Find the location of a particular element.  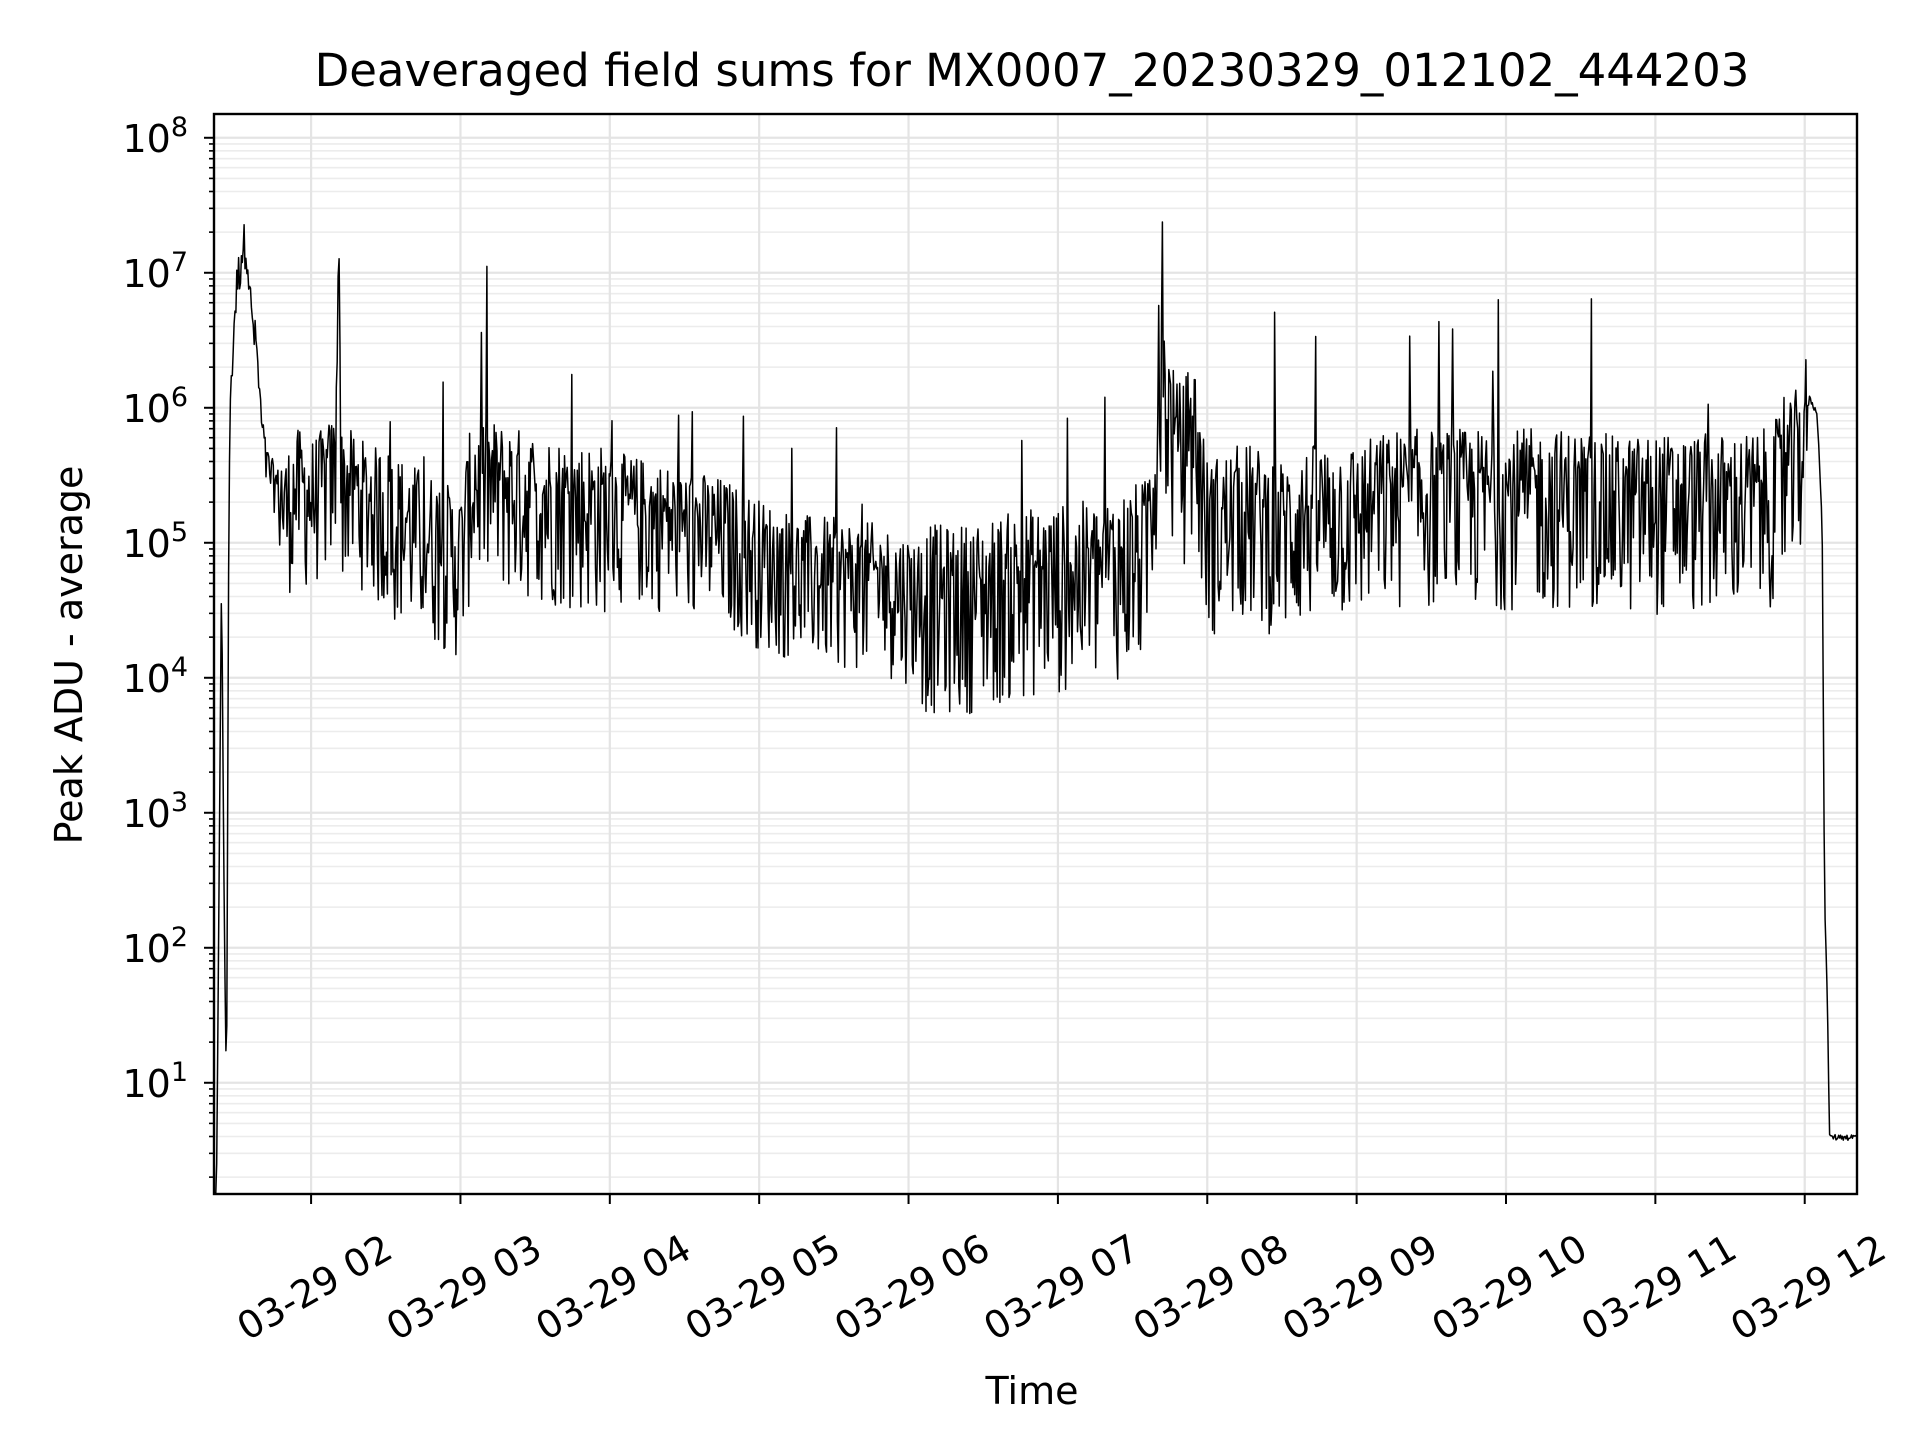

y-tick-exponent: 2 is located at coordinates (179, 937).